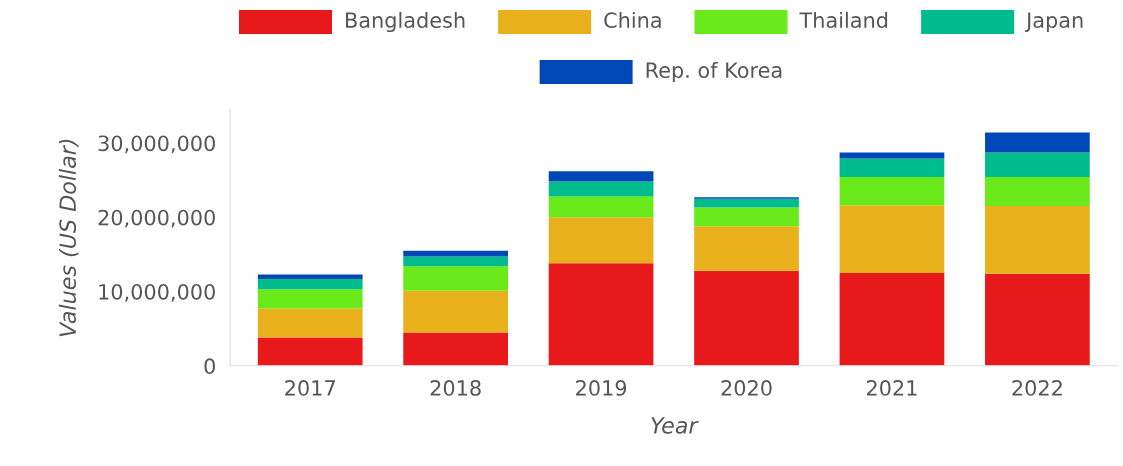  What do you see at coordinates (891, 388) in the screenshot?
I see `x-tick-label: 2021` at bounding box center [891, 388].